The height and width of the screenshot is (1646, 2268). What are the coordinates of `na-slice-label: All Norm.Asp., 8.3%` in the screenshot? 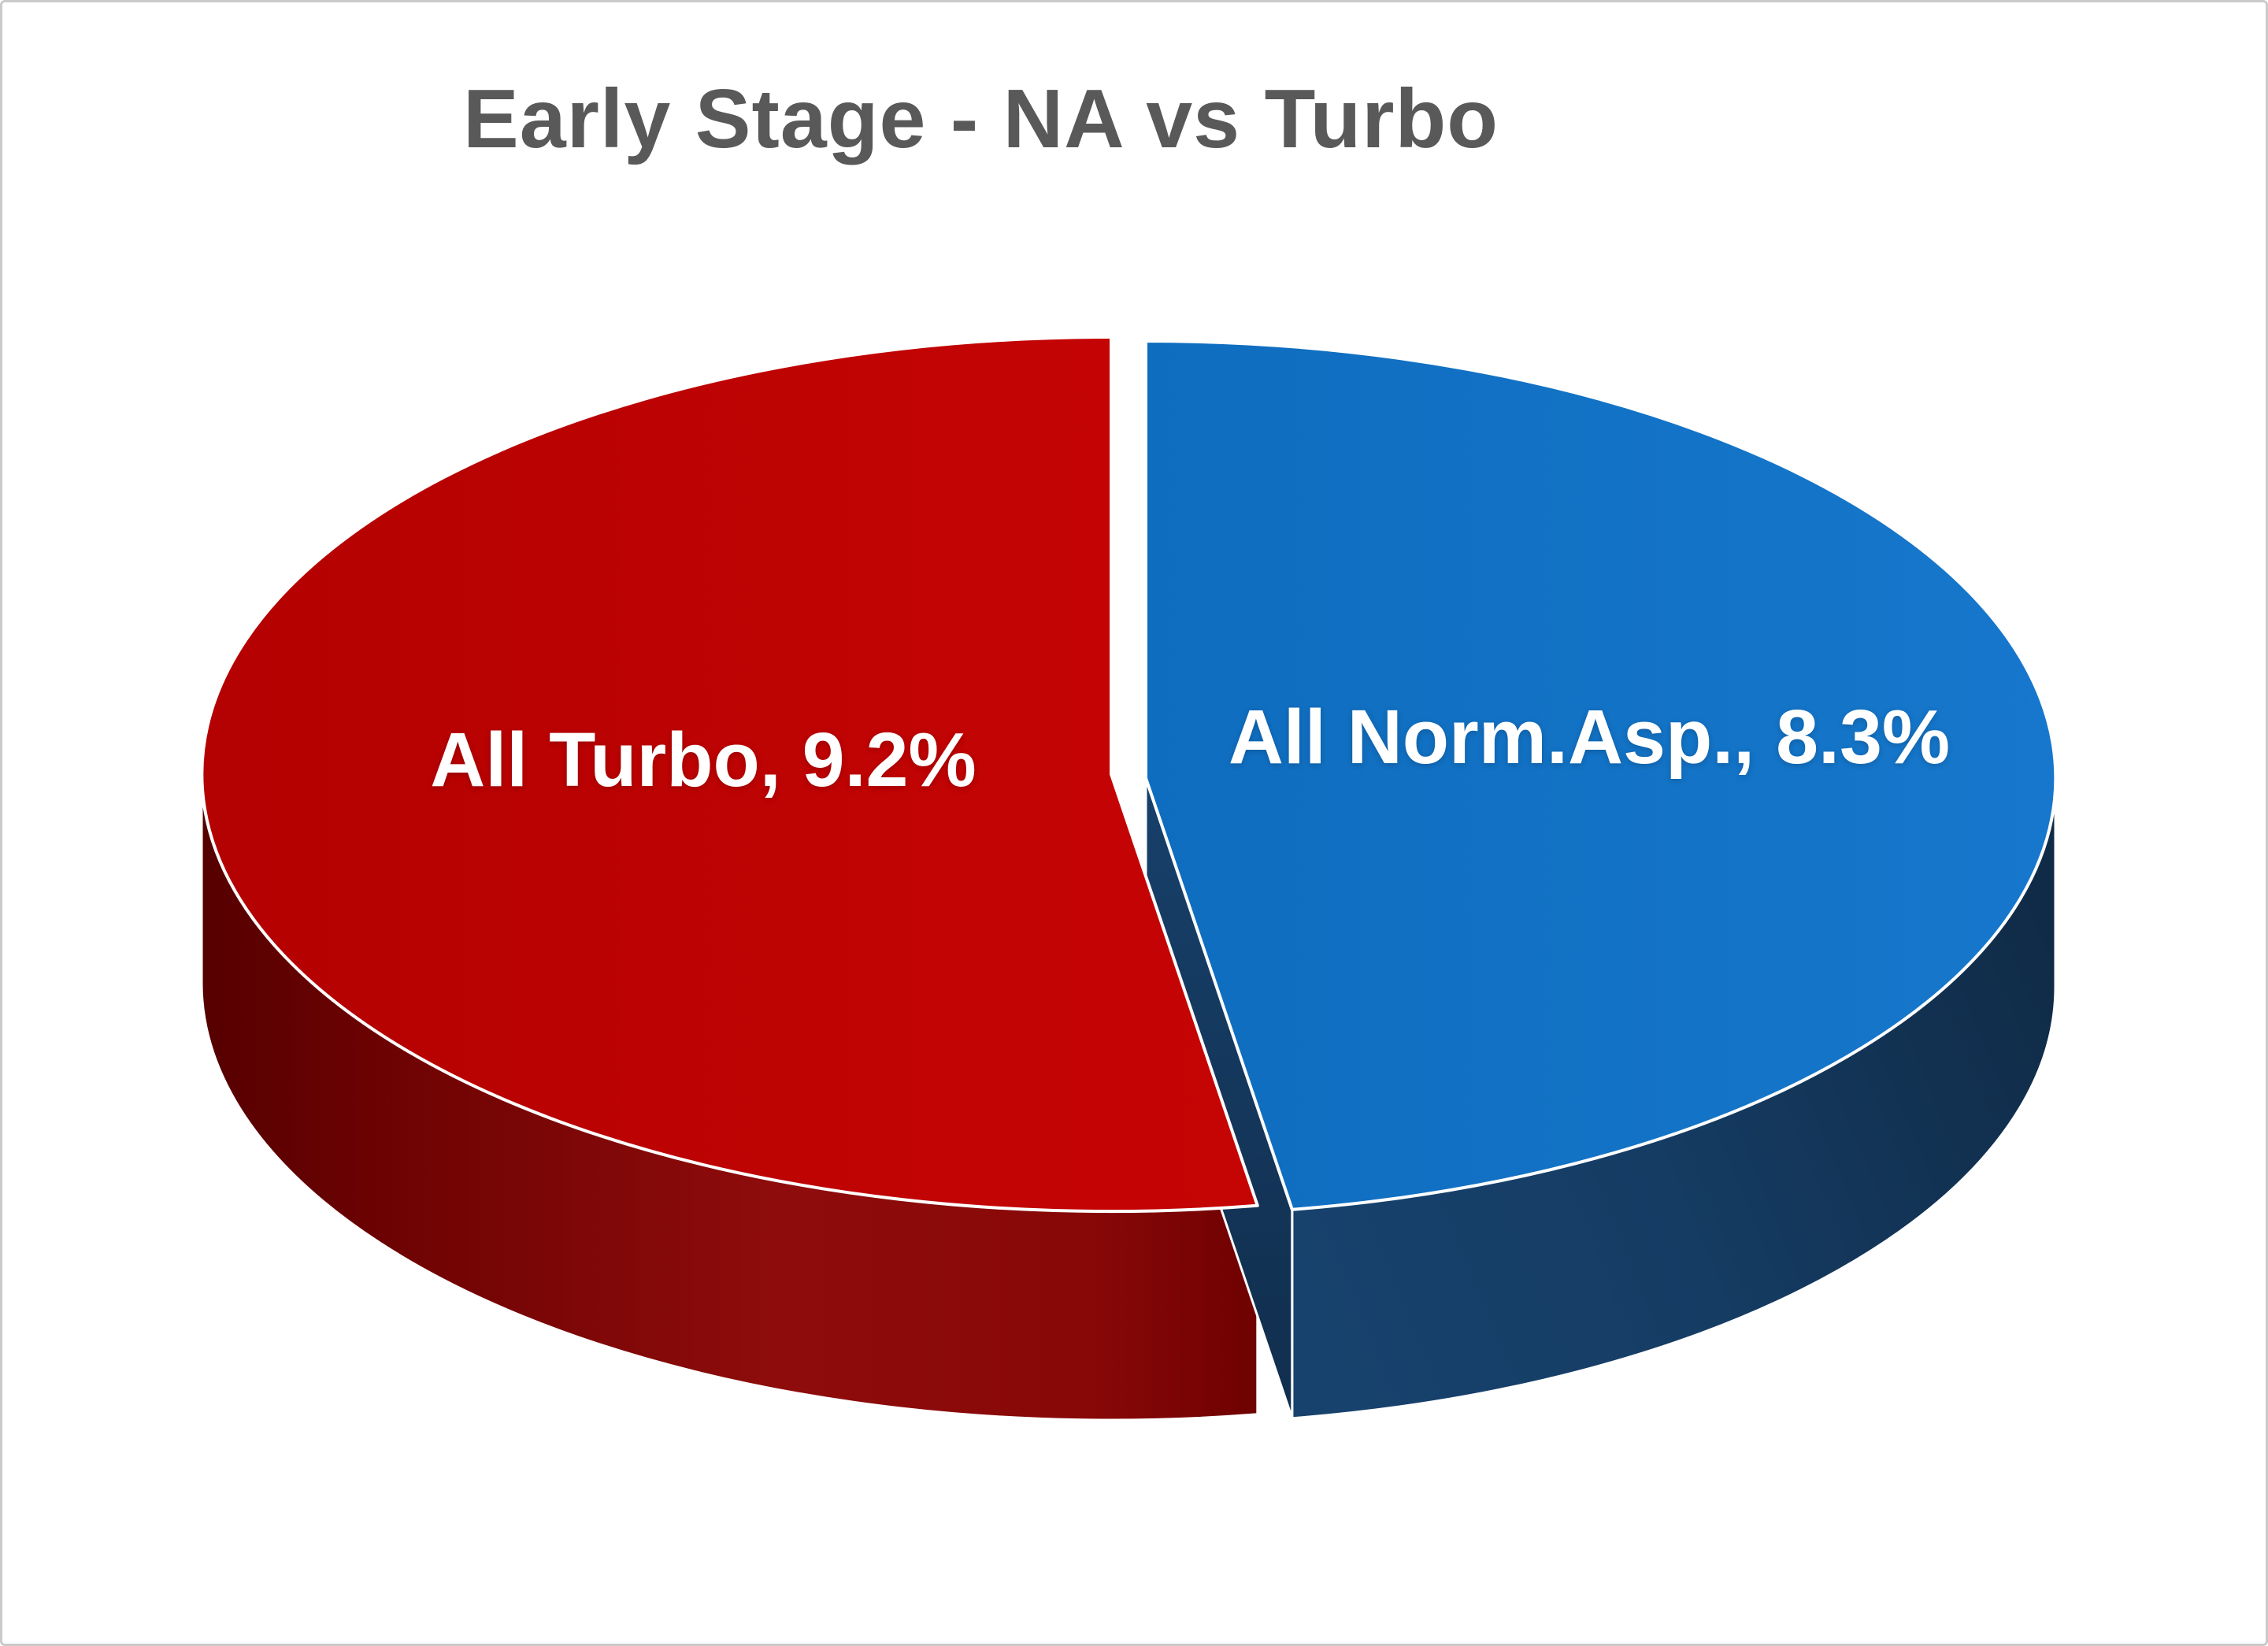 It's located at (1589, 737).